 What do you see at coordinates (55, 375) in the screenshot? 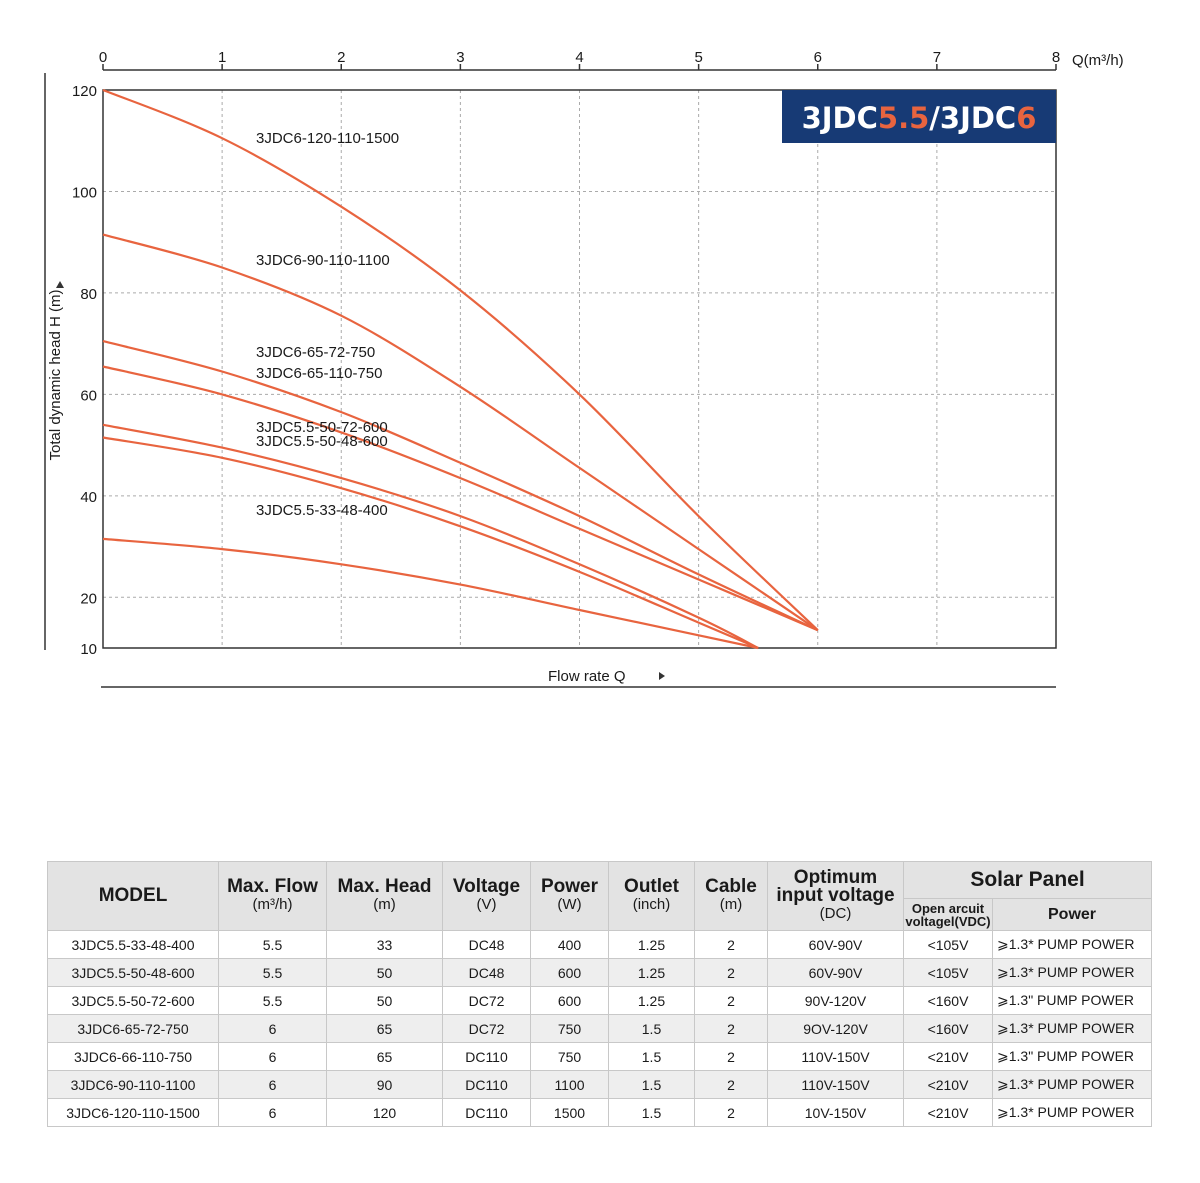
I see `y-axis-label: Total dynamic head H (m)` at bounding box center [55, 375].